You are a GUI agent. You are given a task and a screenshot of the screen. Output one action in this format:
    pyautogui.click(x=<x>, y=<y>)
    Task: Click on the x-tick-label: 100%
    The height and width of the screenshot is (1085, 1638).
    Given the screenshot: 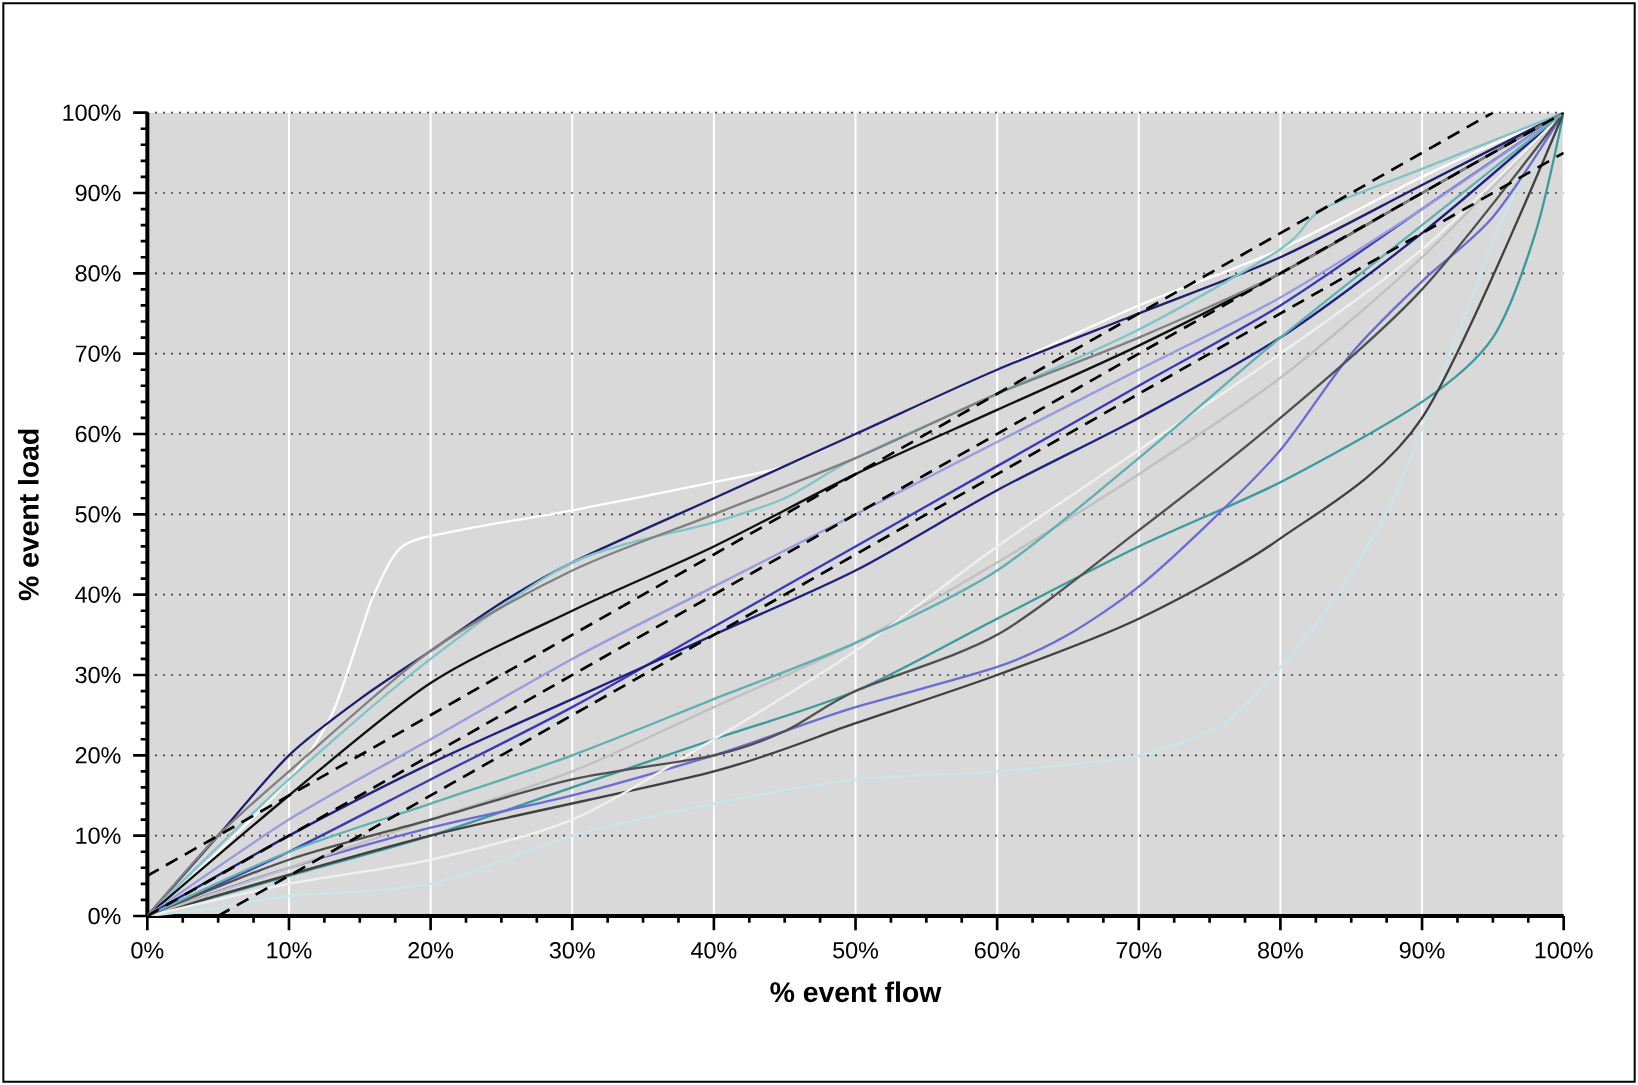 What is the action you would take?
    pyautogui.click(x=1564, y=950)
    